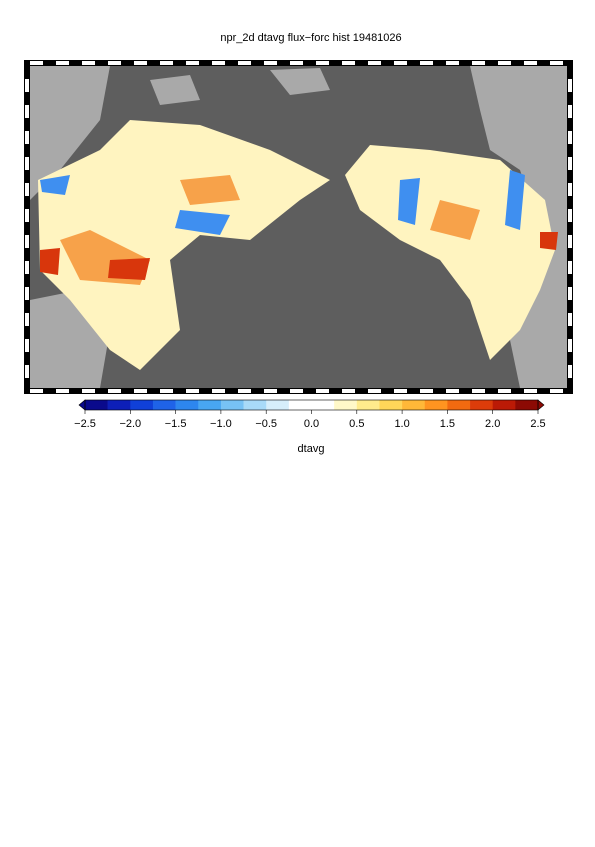  What do you see at coordinates (221, 424) in the screenshot?
I see `colorbar-tick-label: −1.0` at bounding box center [221, 424].